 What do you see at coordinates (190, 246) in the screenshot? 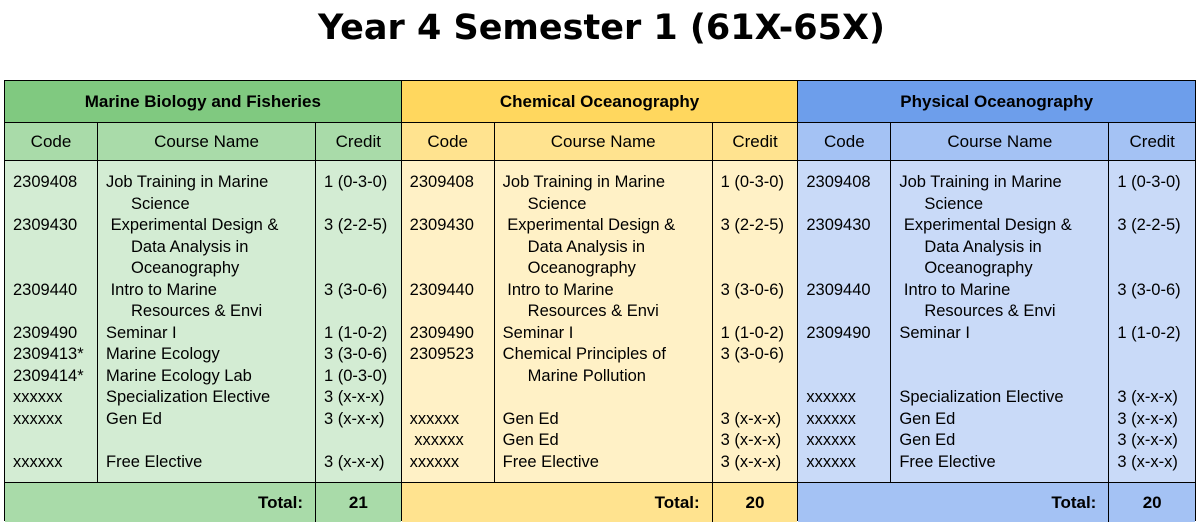
I see `course-name-line: Data Analysis in` at bounding box center [190, 246].